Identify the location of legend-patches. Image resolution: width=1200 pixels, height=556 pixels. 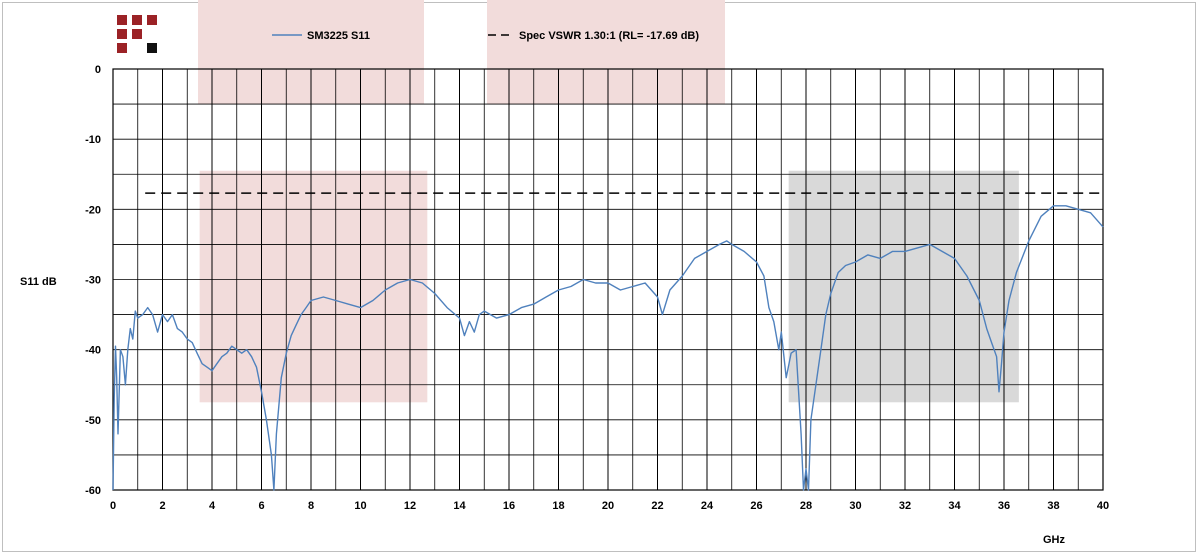
(461, 52).